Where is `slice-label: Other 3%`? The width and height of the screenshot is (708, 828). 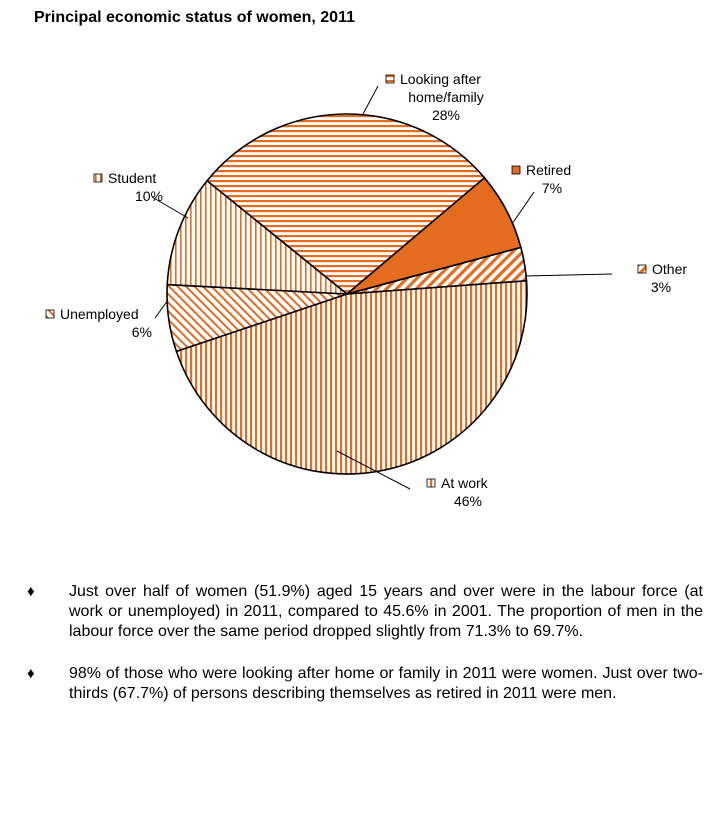 slice-label: Other 3% is located at coordinates (669, 278).